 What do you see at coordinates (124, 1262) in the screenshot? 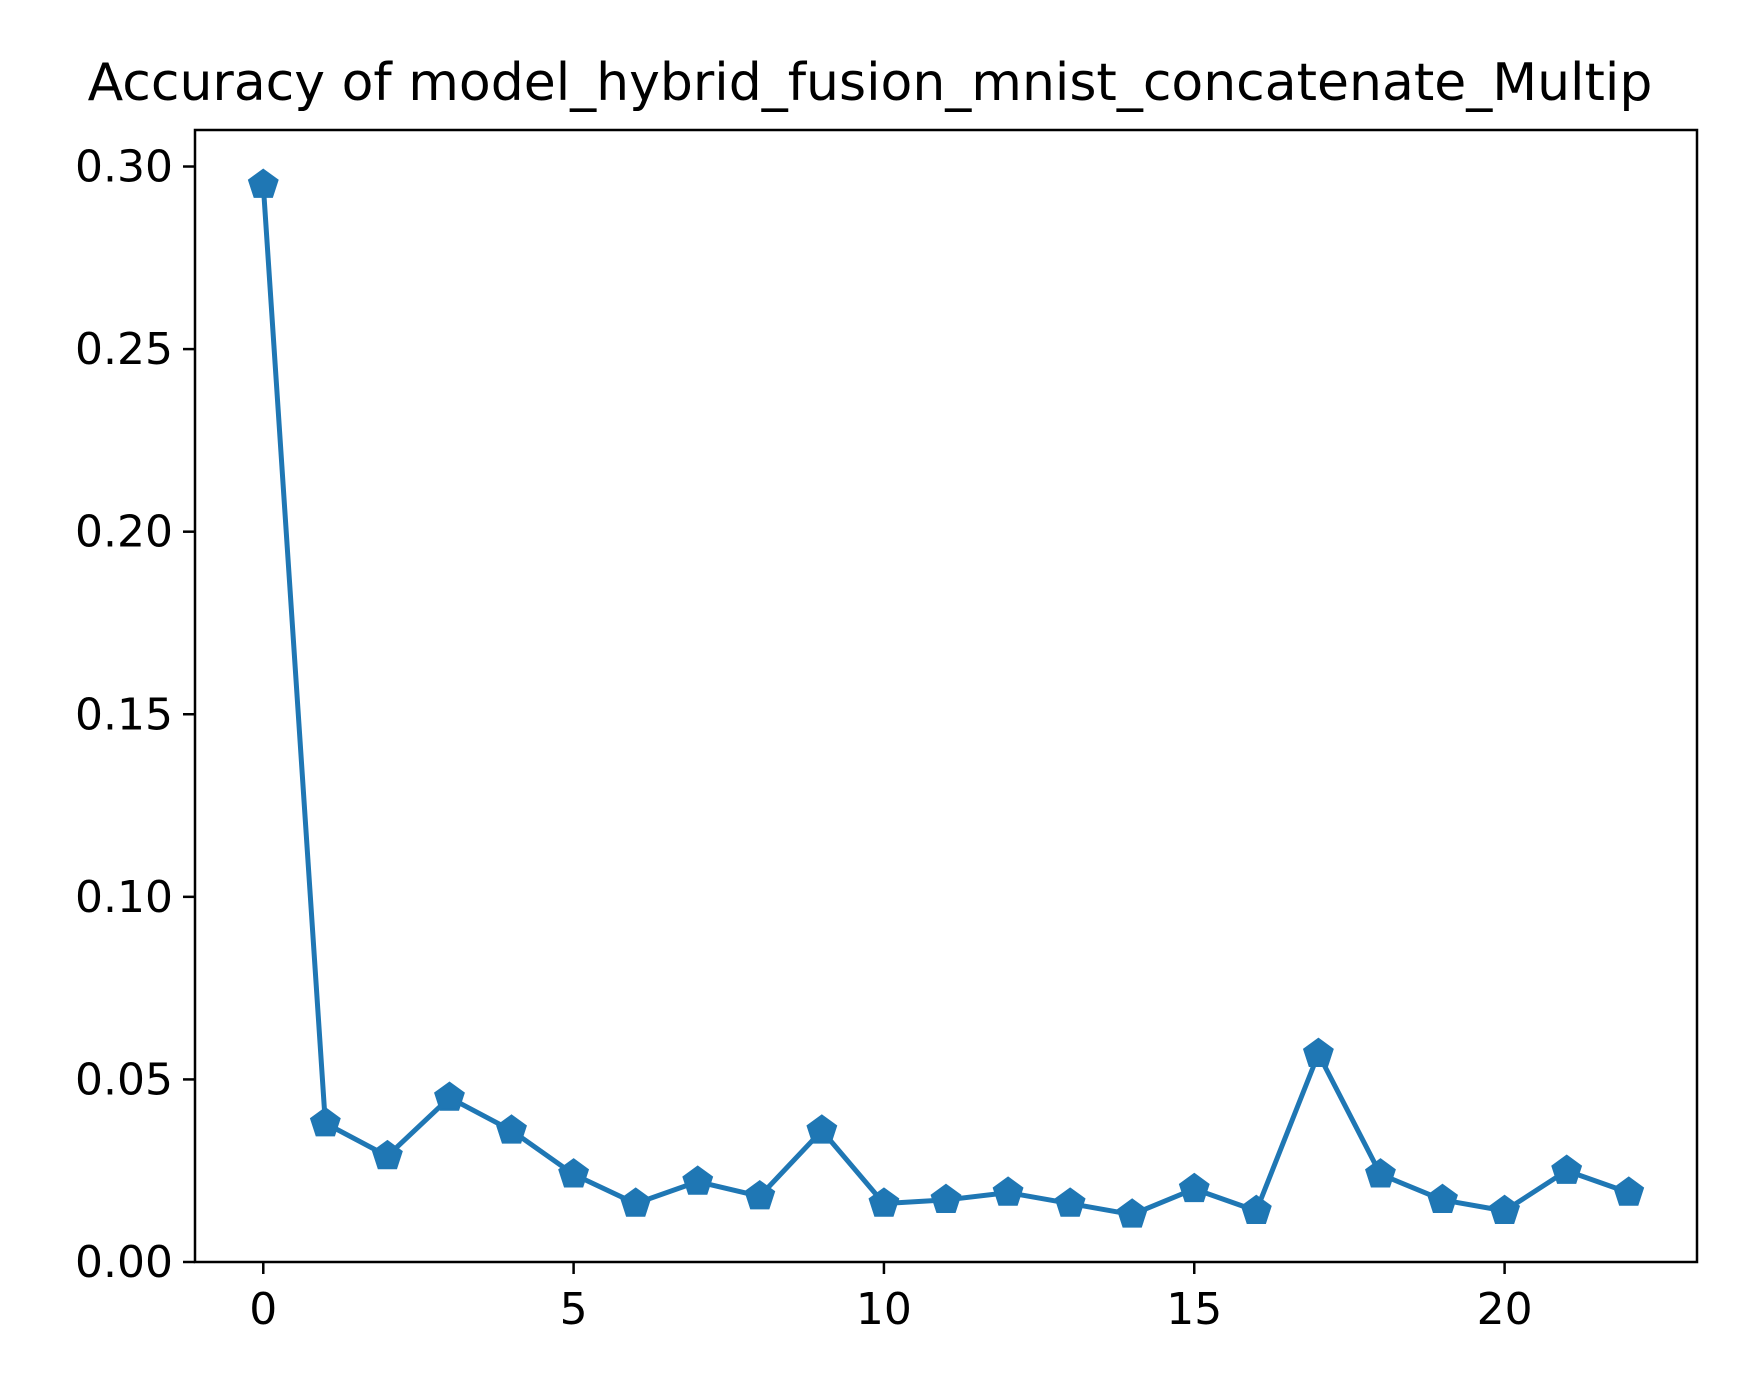
I see `y-tick-label: 0.00` at bounding box center [124, 1262].